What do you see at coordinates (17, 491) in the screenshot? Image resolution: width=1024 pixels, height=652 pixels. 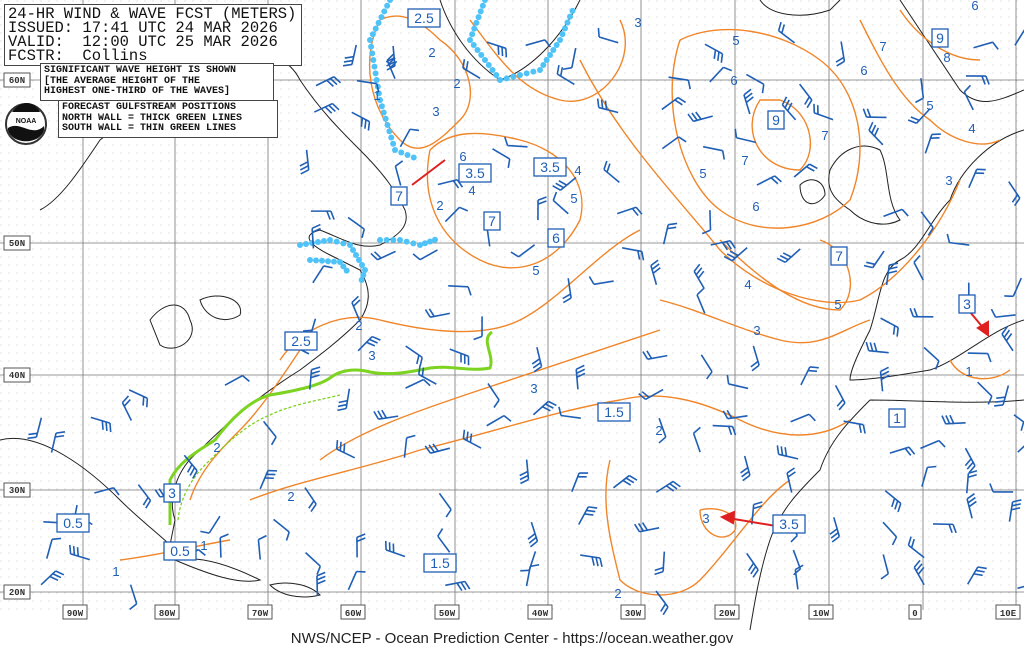 I see `lat-label: 30N` at bounding box center [17, 491].